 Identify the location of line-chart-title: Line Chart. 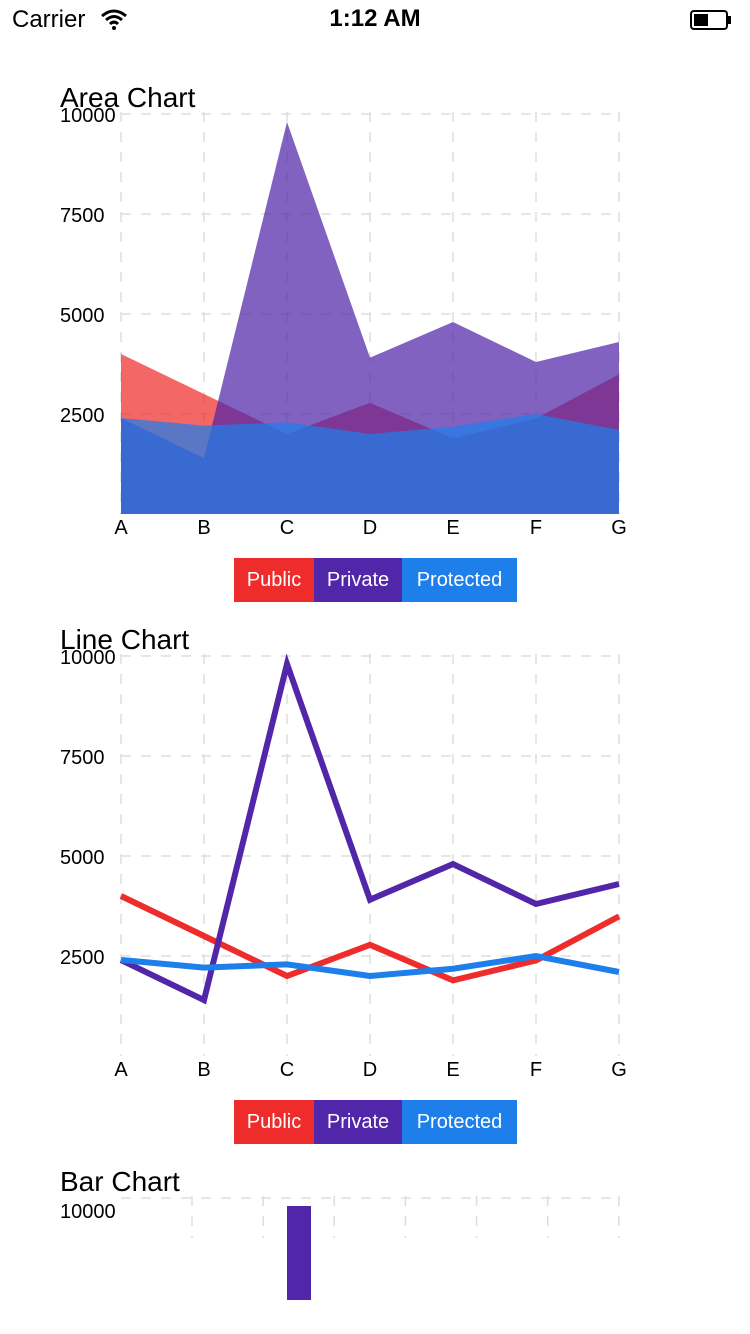
(125, 639).